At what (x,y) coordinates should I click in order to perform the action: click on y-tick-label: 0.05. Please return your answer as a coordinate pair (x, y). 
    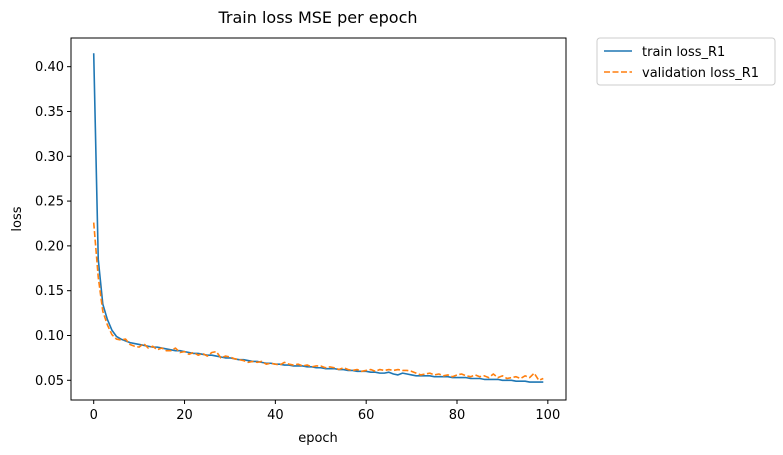
    Looking at the image, I should click on (49, 381).